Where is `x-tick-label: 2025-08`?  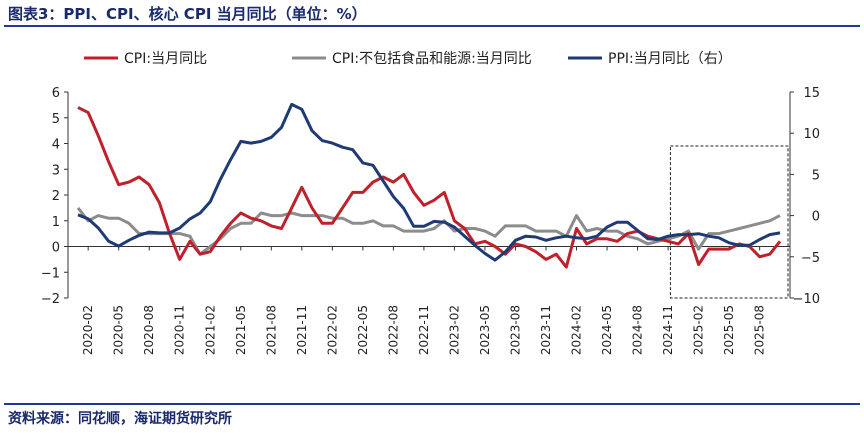 x-tick-label: 2025-08 is located at coordinates (760, 330).